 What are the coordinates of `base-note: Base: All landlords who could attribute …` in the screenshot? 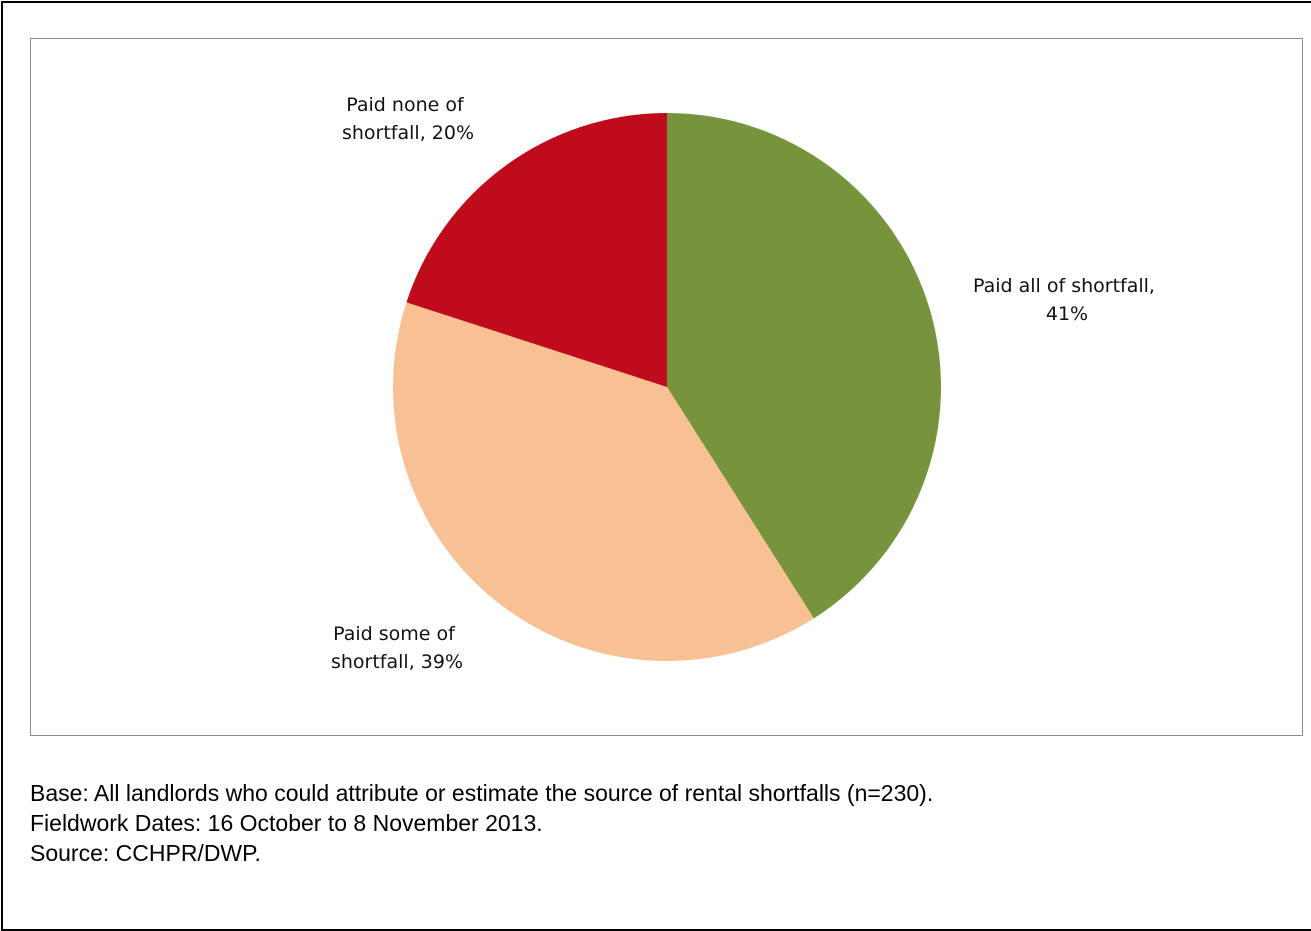 It's located at (482, 793).